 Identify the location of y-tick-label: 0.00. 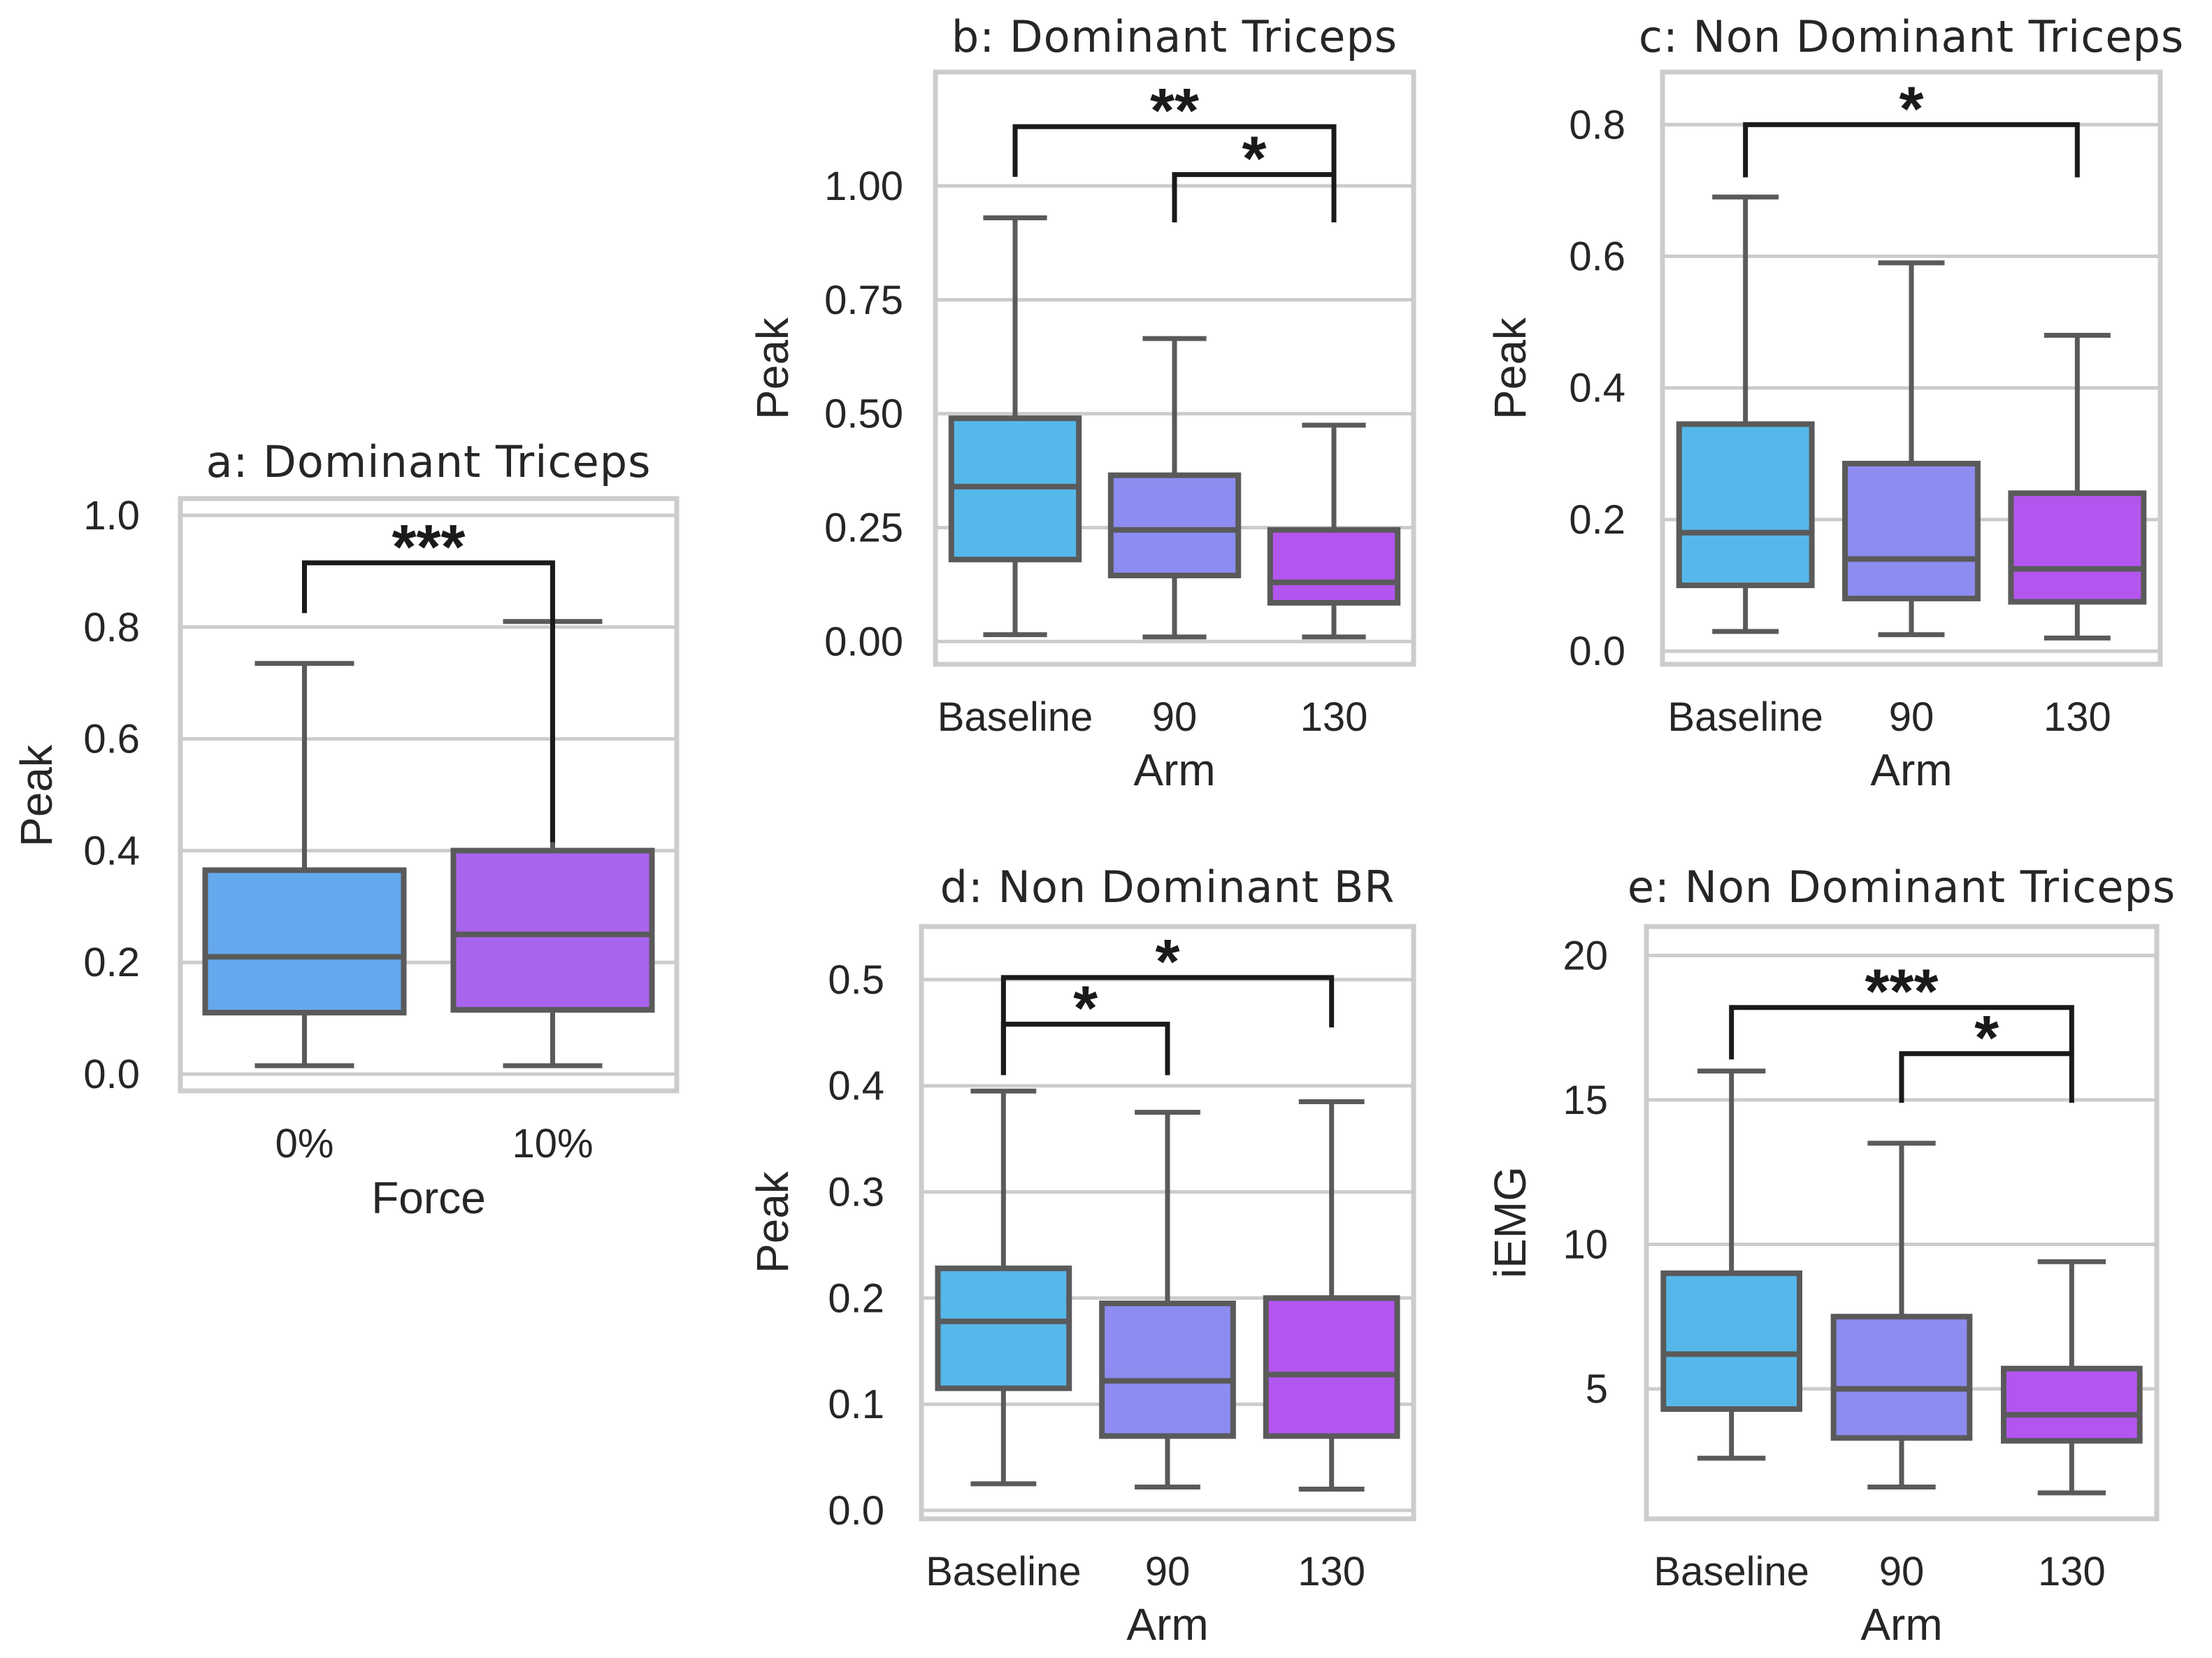
(863, 641).